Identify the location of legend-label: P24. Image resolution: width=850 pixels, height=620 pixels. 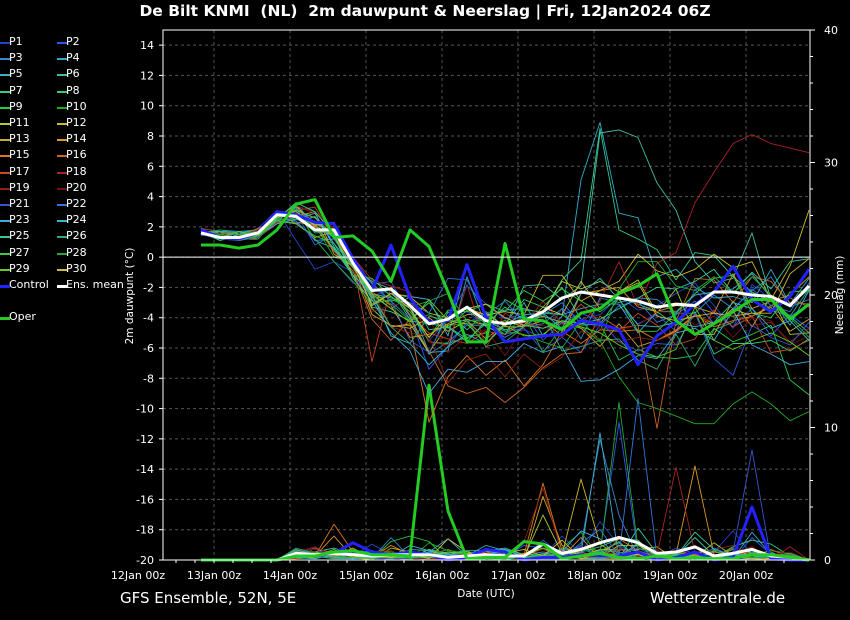
(76, 220).